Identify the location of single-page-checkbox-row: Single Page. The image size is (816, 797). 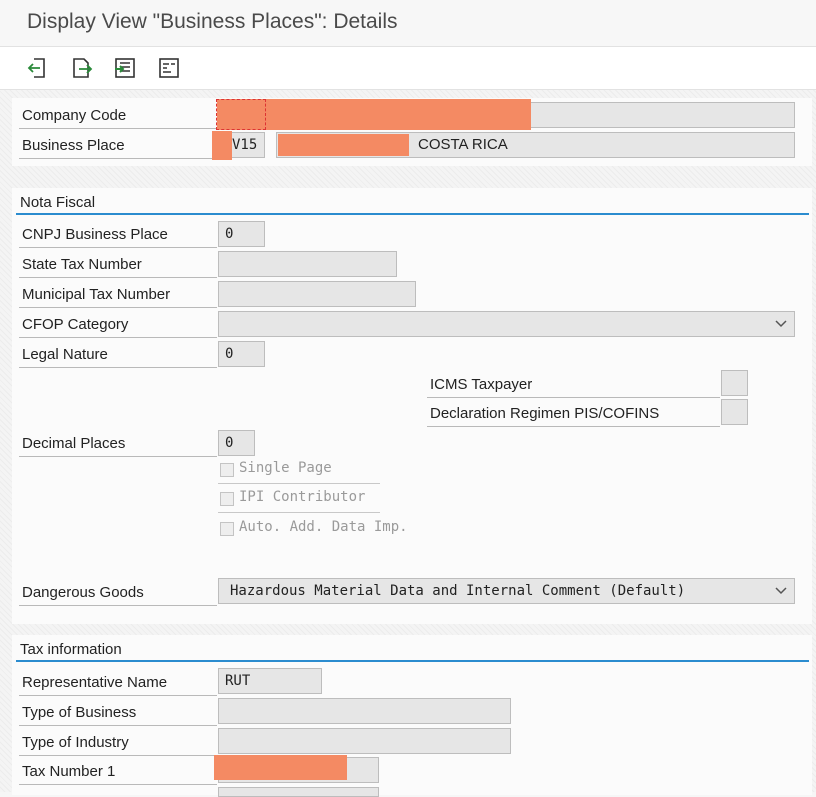
(299, 471).